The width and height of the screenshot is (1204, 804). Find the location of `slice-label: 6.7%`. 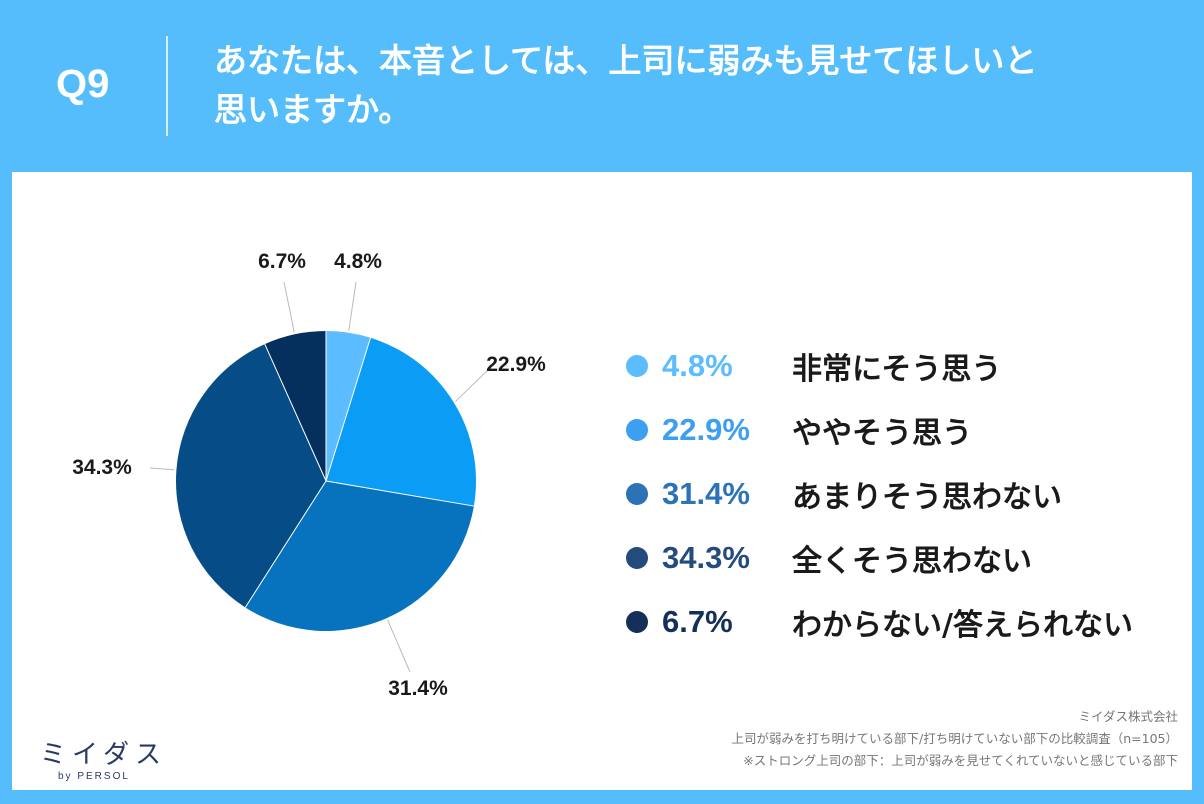

slice-label: 6.7% is located at coordinates (282, 261).